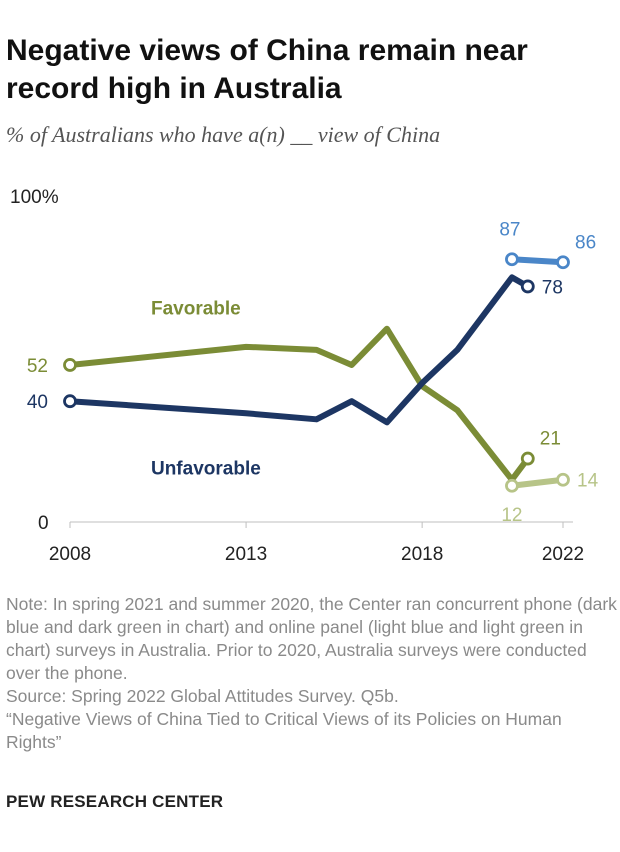 The image size is (620, 852). Describe the element at coordinates (563, 554) in the screenshot. I see `x-tick-label: 2022` at that location.